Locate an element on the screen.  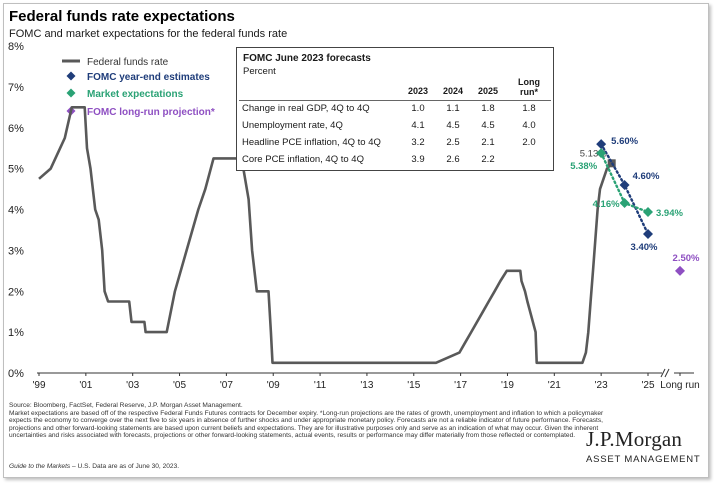
legend-label: FOMC long-run projection* is located at coordinates (151, 112).